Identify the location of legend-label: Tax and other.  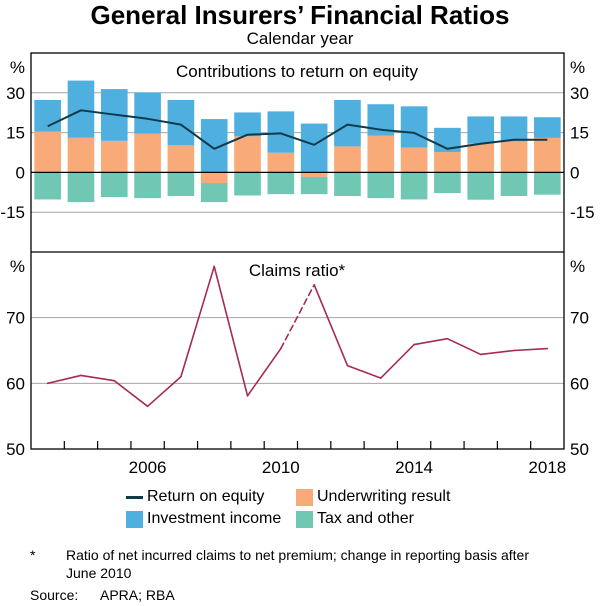
(365, 518).